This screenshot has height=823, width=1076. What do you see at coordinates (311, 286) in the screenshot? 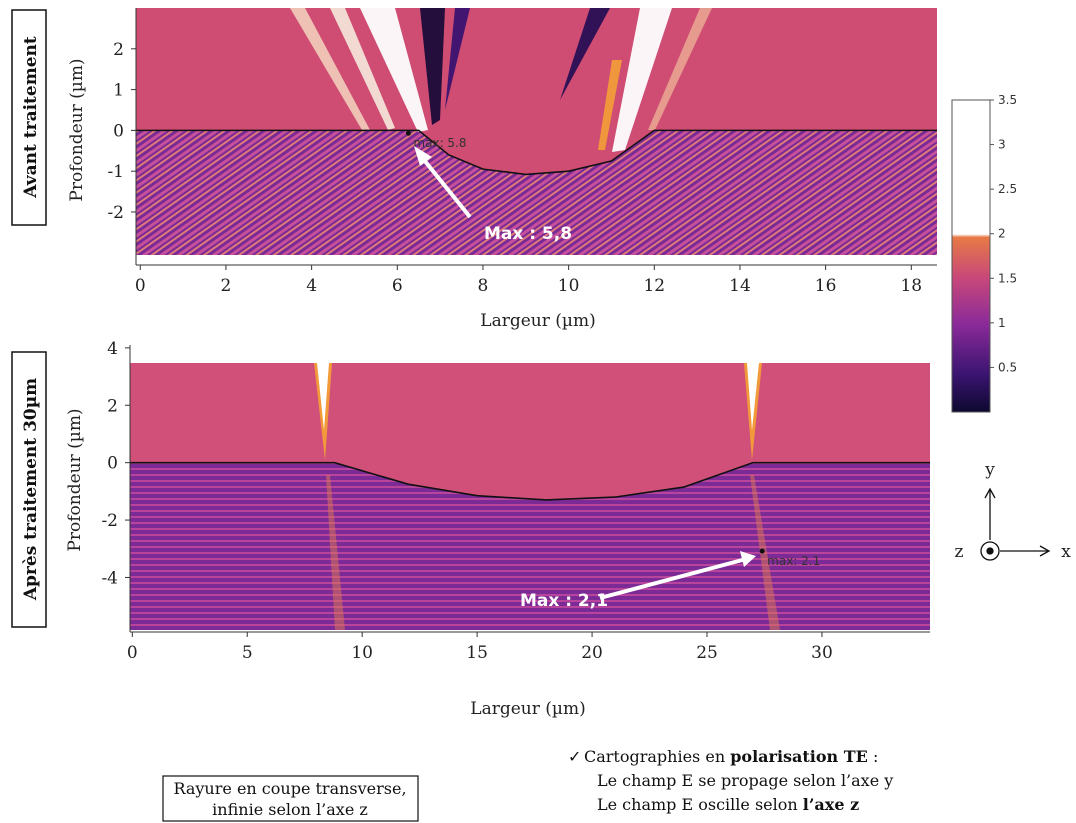
I see `x-tick-label: 4` at bounding box center [311, 286].